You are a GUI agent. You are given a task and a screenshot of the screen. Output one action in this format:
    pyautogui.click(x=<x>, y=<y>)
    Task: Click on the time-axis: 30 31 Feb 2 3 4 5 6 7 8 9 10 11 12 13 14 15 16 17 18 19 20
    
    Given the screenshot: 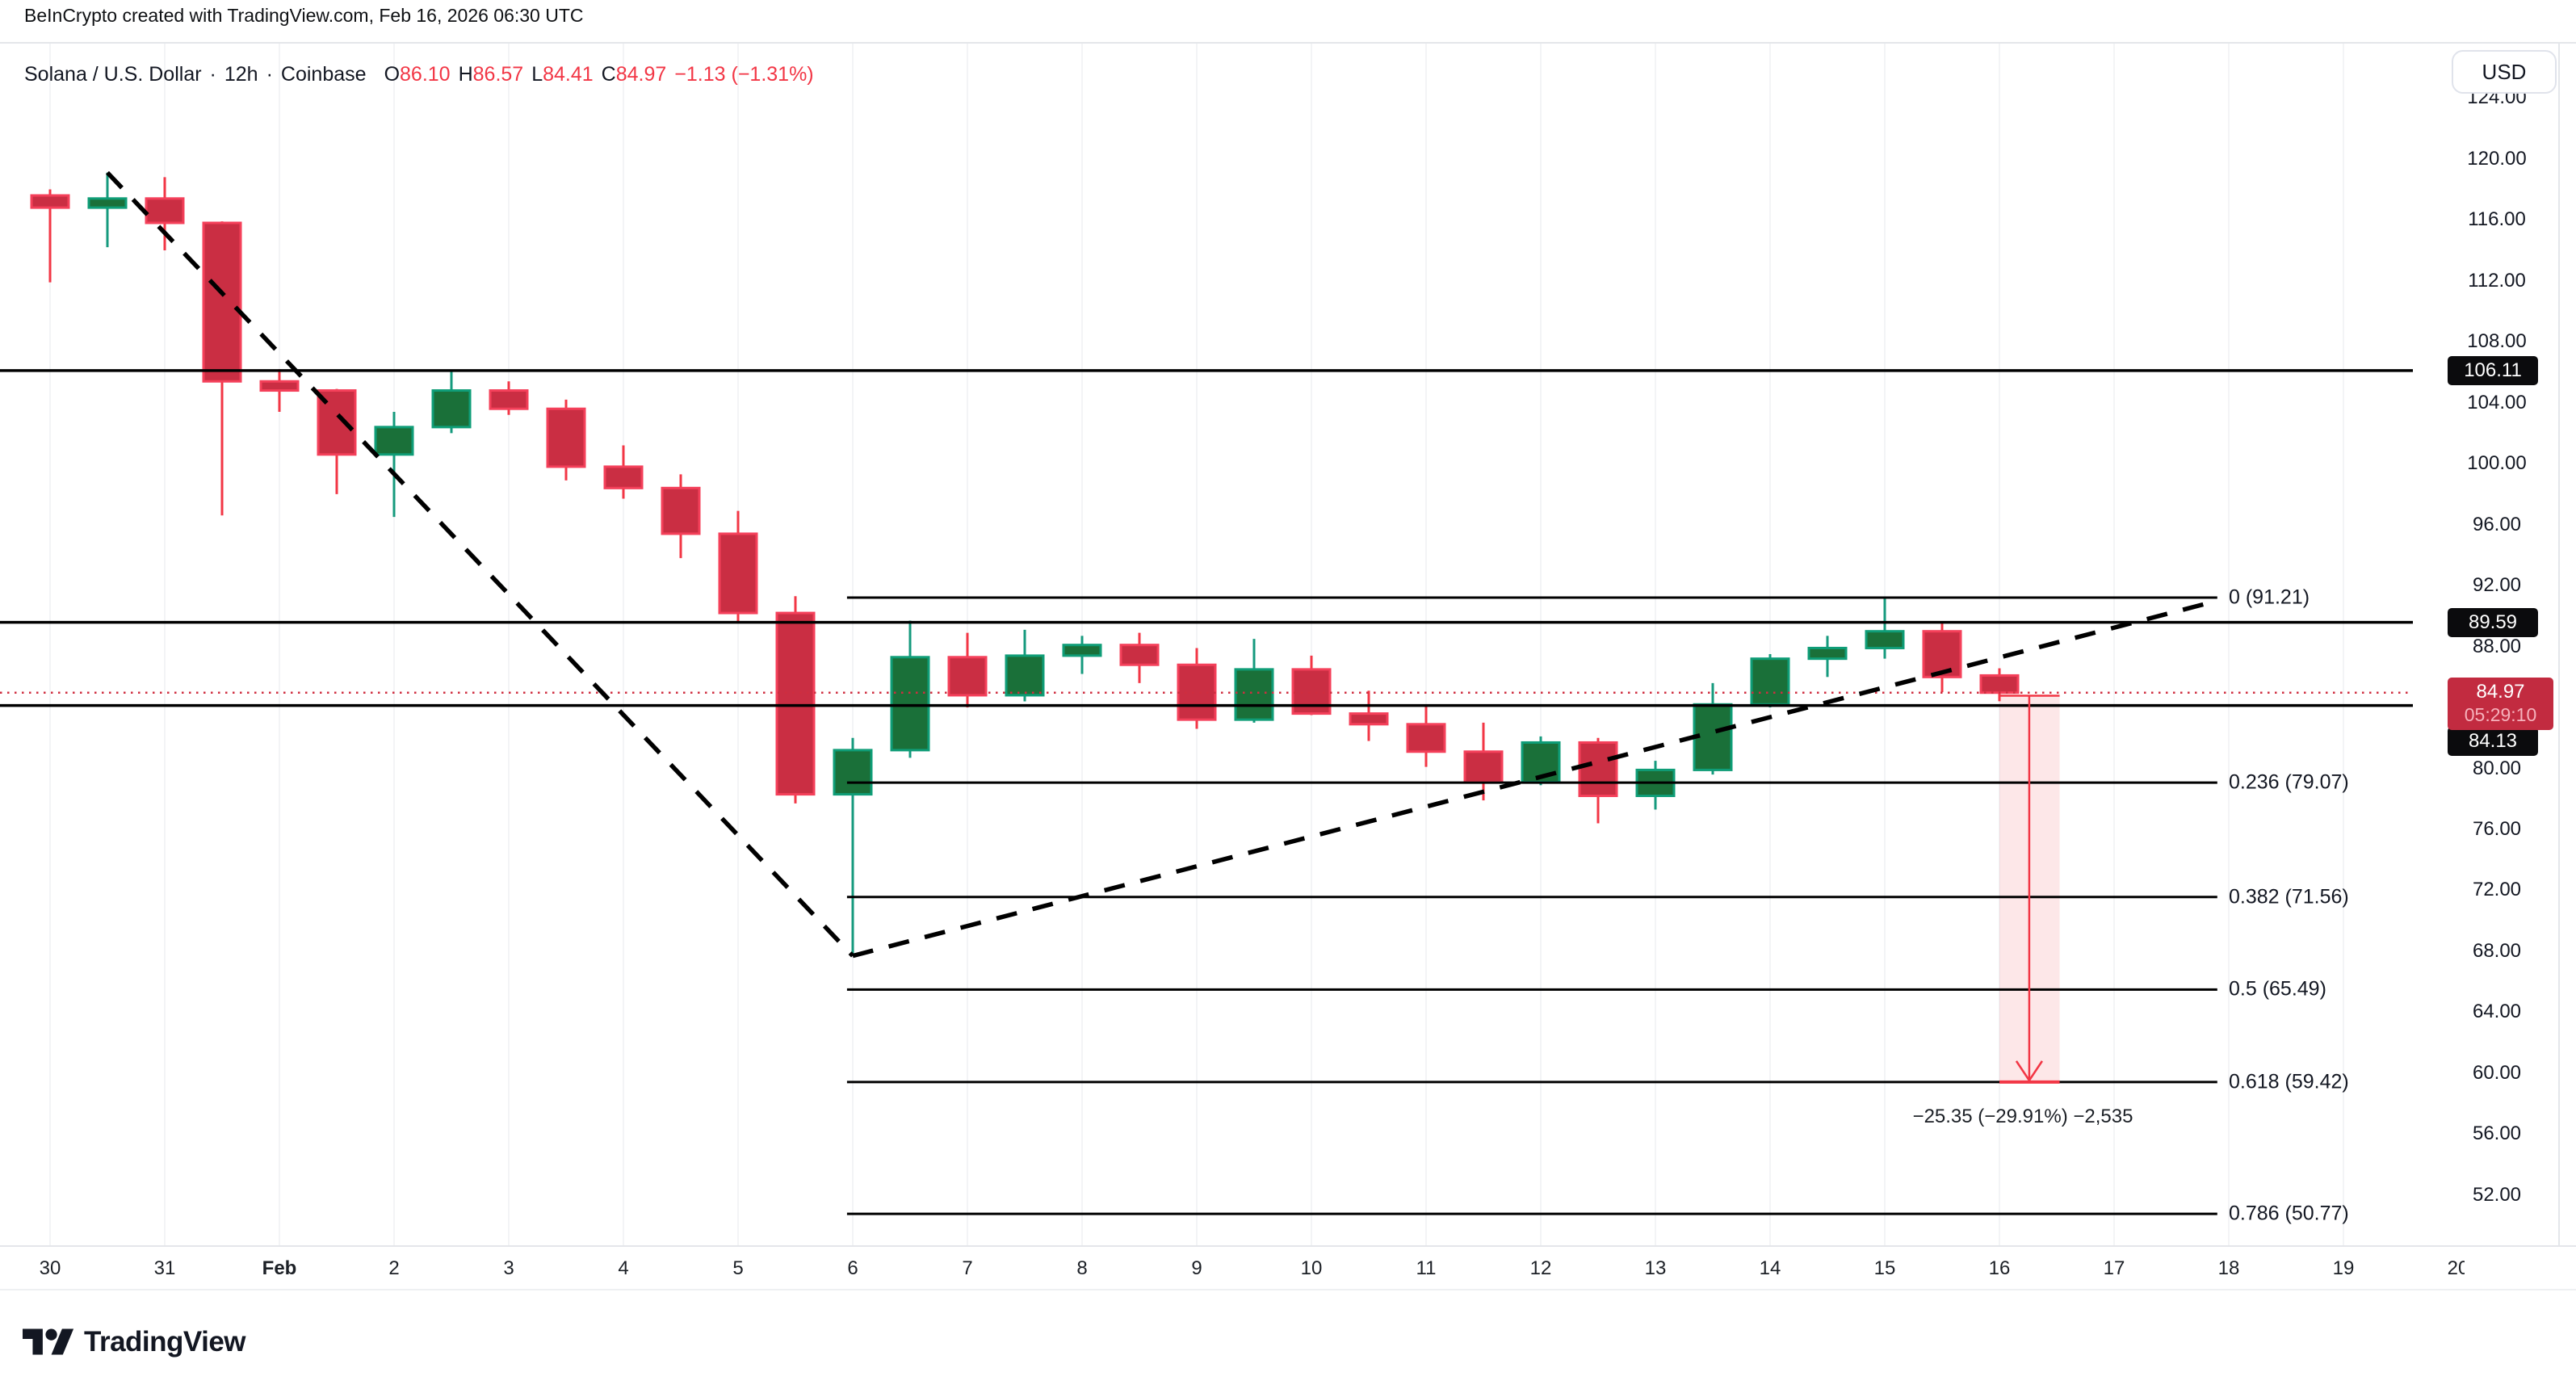 What is the action you would take?
    pyautogui.click(x=1232, y=1271)
    